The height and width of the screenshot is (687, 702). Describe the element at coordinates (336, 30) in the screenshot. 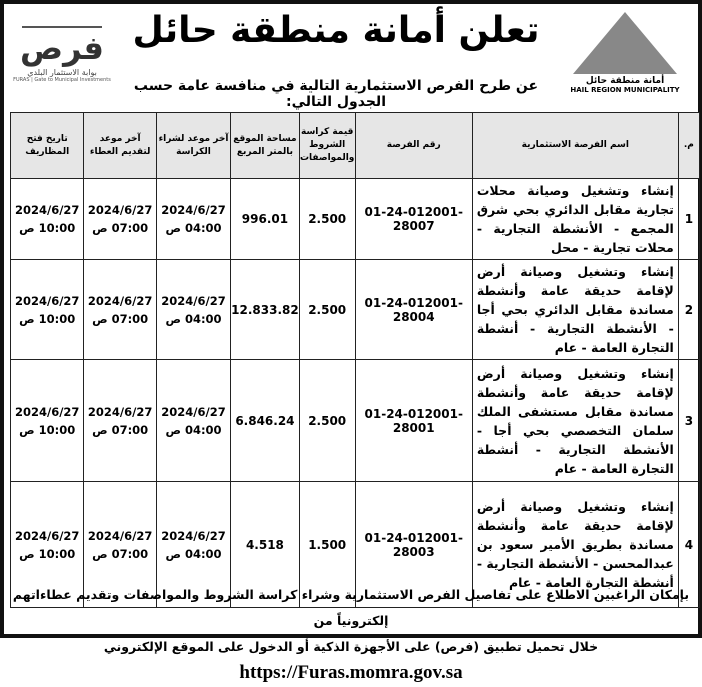

I see `page-title: تعلن أمانة منطقة حائل` at that location.